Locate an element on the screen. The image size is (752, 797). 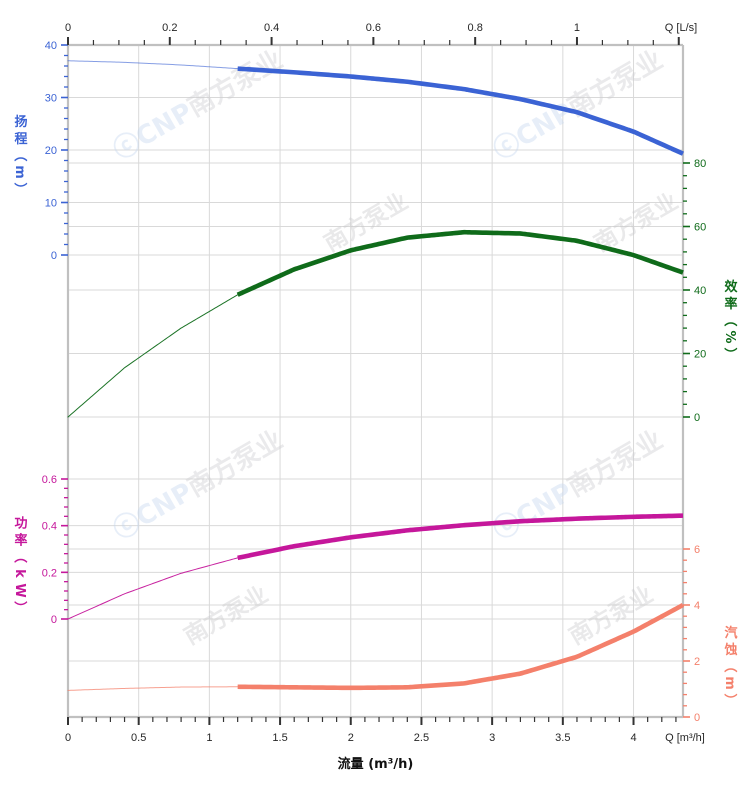
curve-npsh-thick is located at coordinates (461, 646).